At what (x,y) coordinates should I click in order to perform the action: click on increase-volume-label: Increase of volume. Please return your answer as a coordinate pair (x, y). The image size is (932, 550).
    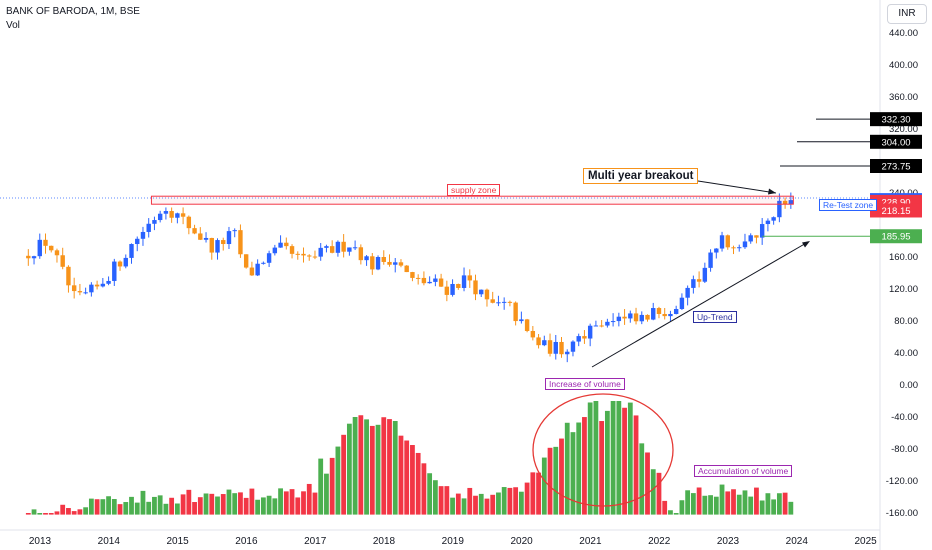
    Looking at the image, I should click on (585, 384).